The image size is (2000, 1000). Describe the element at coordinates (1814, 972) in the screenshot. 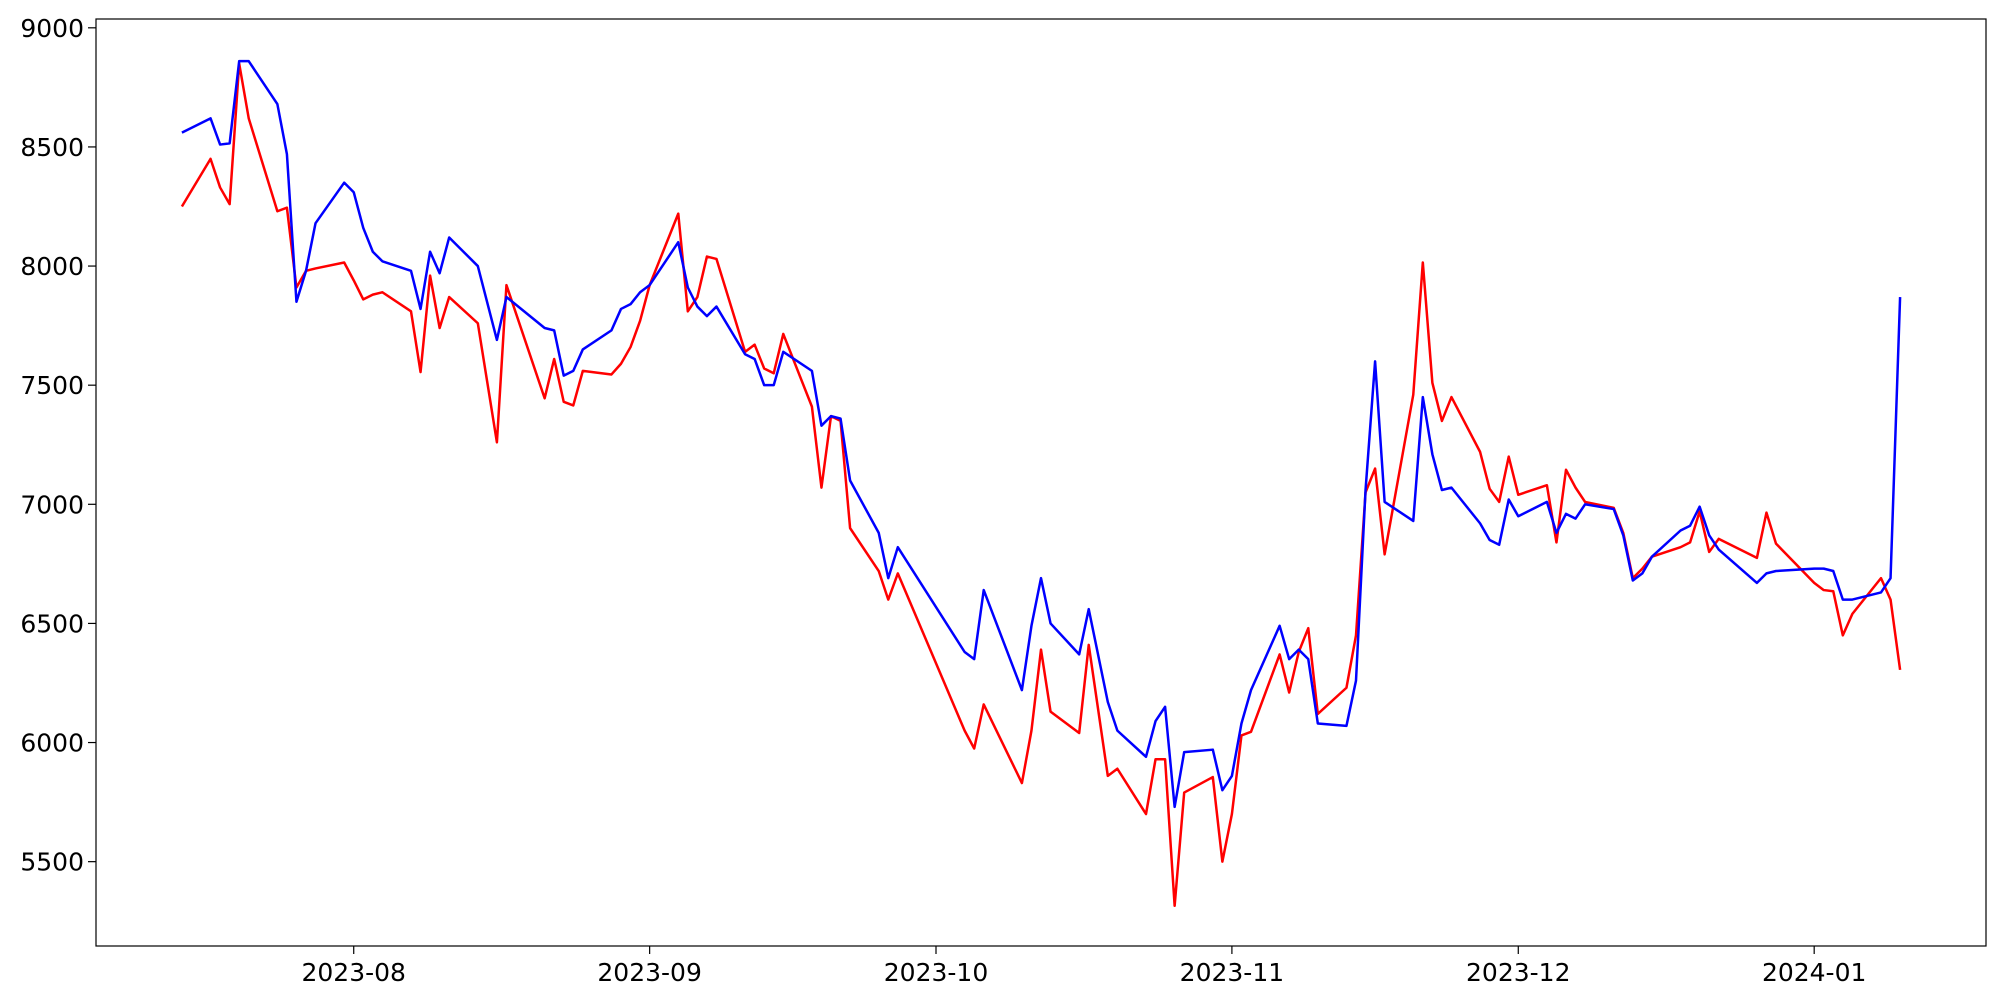

I see `x-tick-label: 2024-01` at that location.